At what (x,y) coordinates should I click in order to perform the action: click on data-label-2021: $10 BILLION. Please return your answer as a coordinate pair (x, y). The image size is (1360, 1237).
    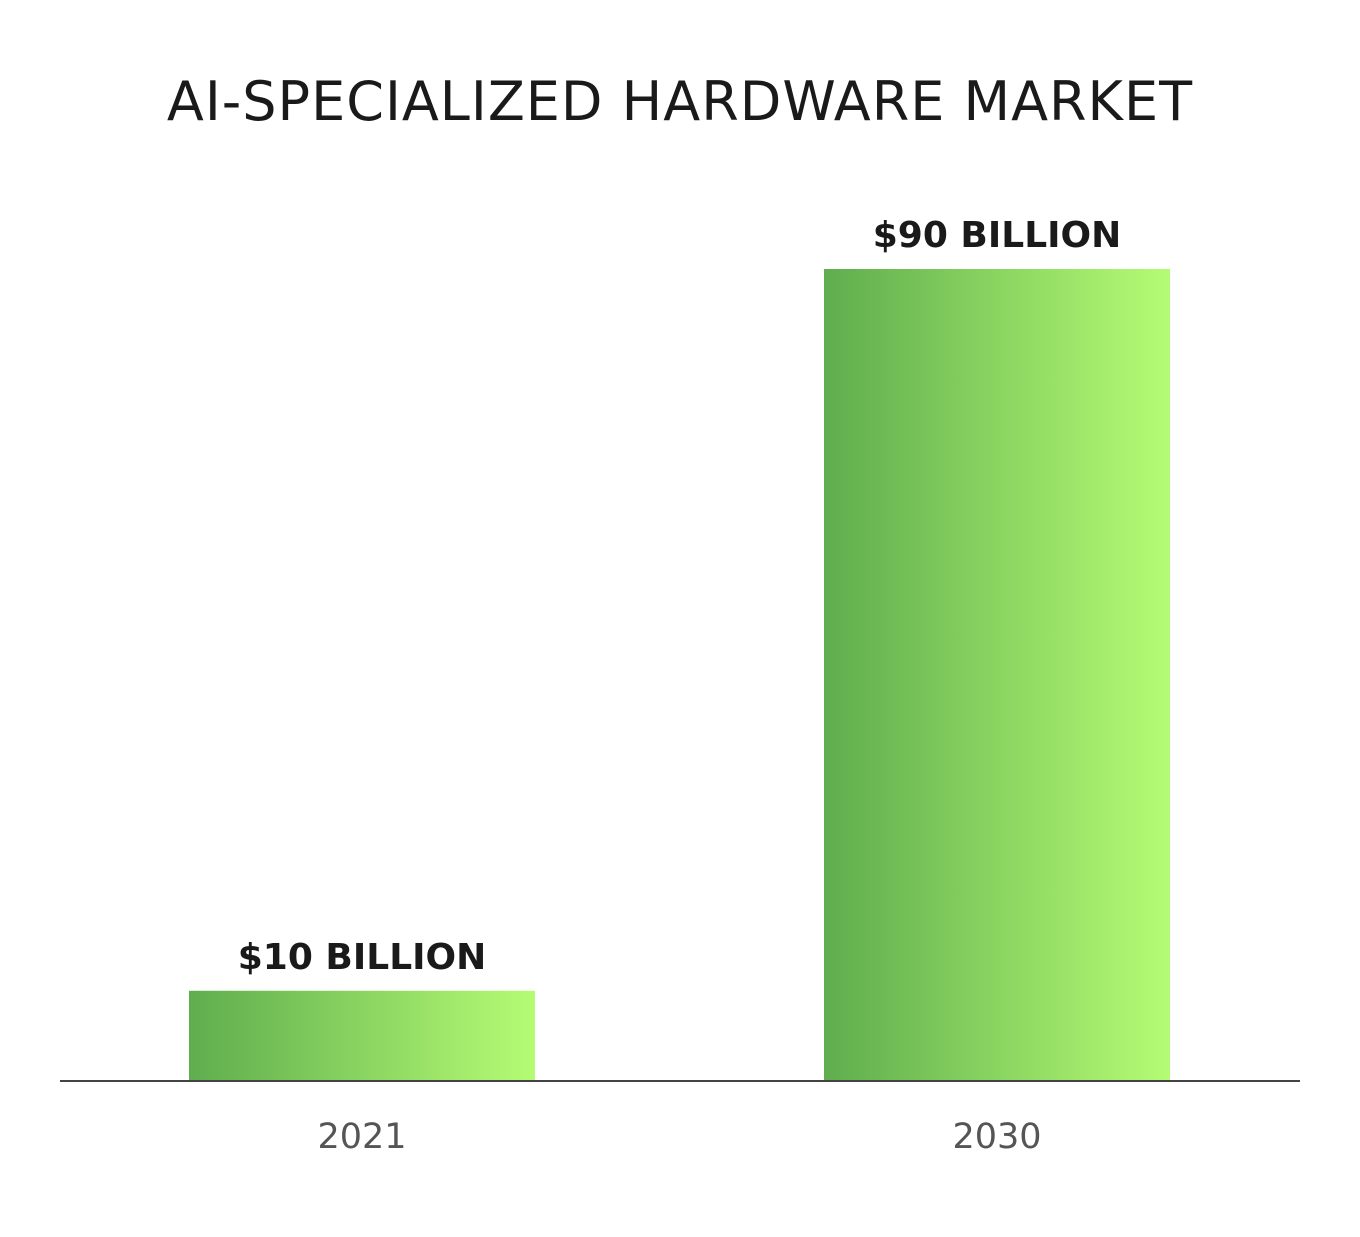
    Looking at the image, I should click on (362, 957).